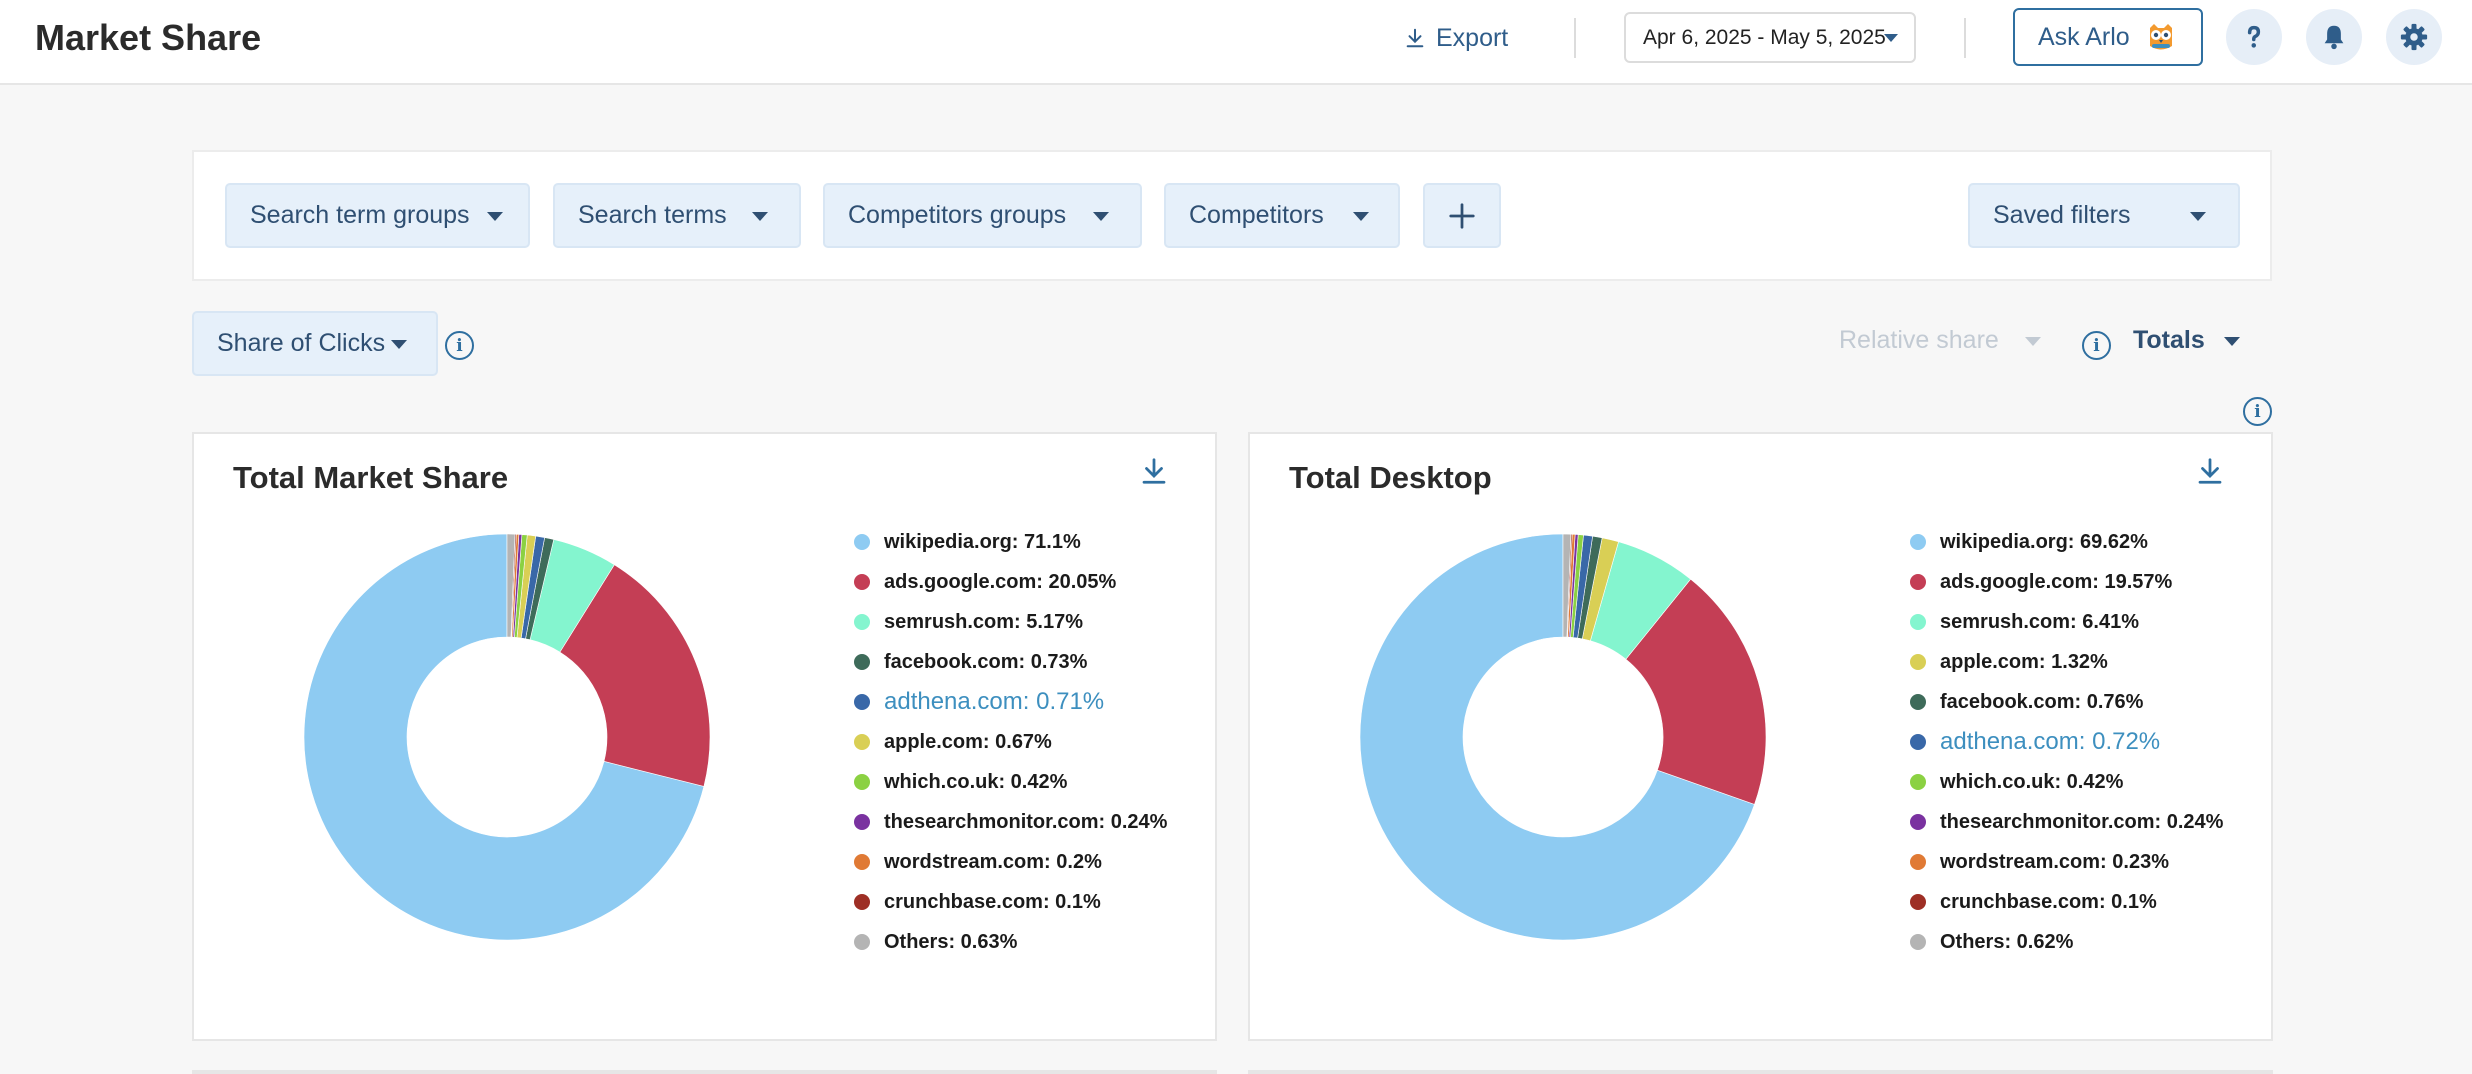 Image resolution: width=2472 pixels, height=1074 pixels. Describe the element at coordinates (2044, 541) in the screenshot. I see `legend-label: wikipedia.org: 69.62%` at that location.